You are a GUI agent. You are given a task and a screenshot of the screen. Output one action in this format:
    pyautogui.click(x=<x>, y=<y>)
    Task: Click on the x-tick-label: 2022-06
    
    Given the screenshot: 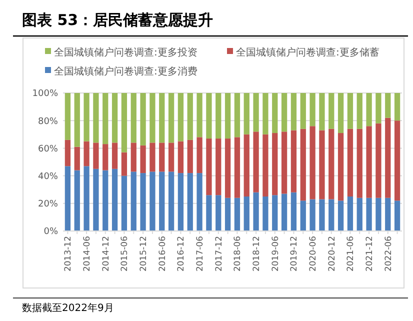 What is the action you would take?
    pyautogui.click(x=389, y=254)
    